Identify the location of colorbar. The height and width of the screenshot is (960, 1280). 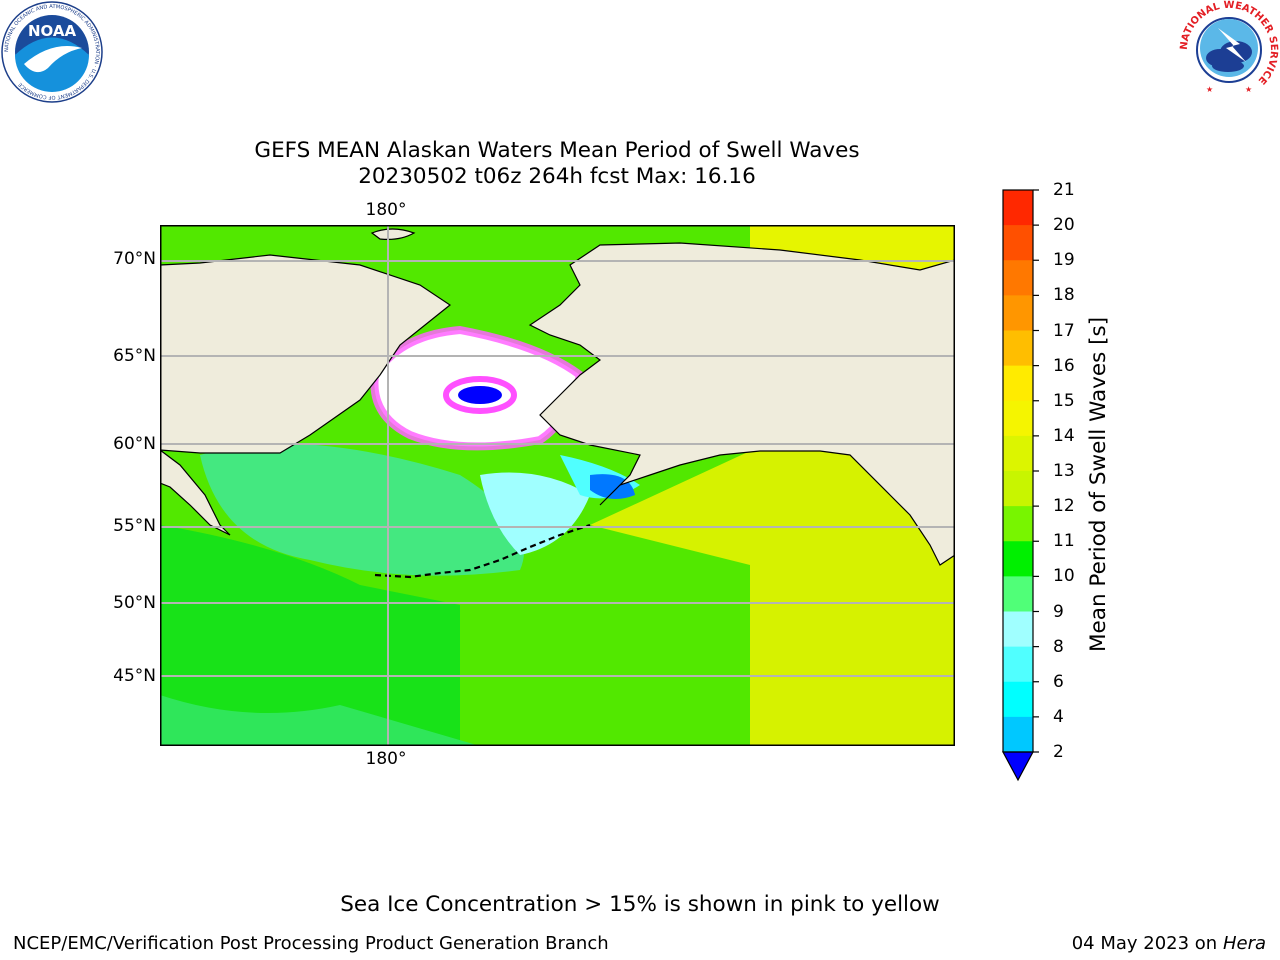
(1020, 485).